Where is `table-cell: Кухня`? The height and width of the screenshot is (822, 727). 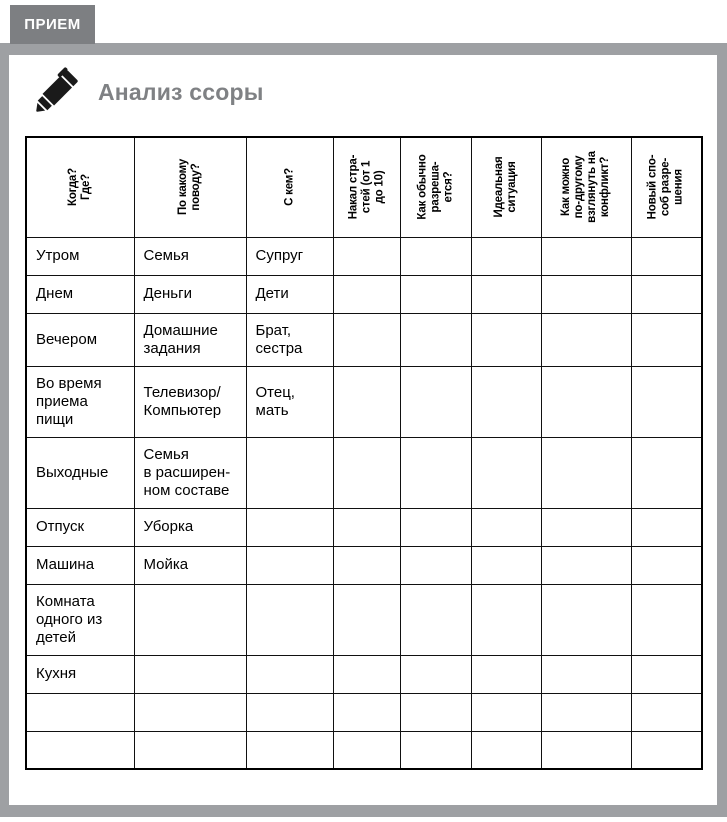 table-cell: Кухня is located at coordinates (80, 674).